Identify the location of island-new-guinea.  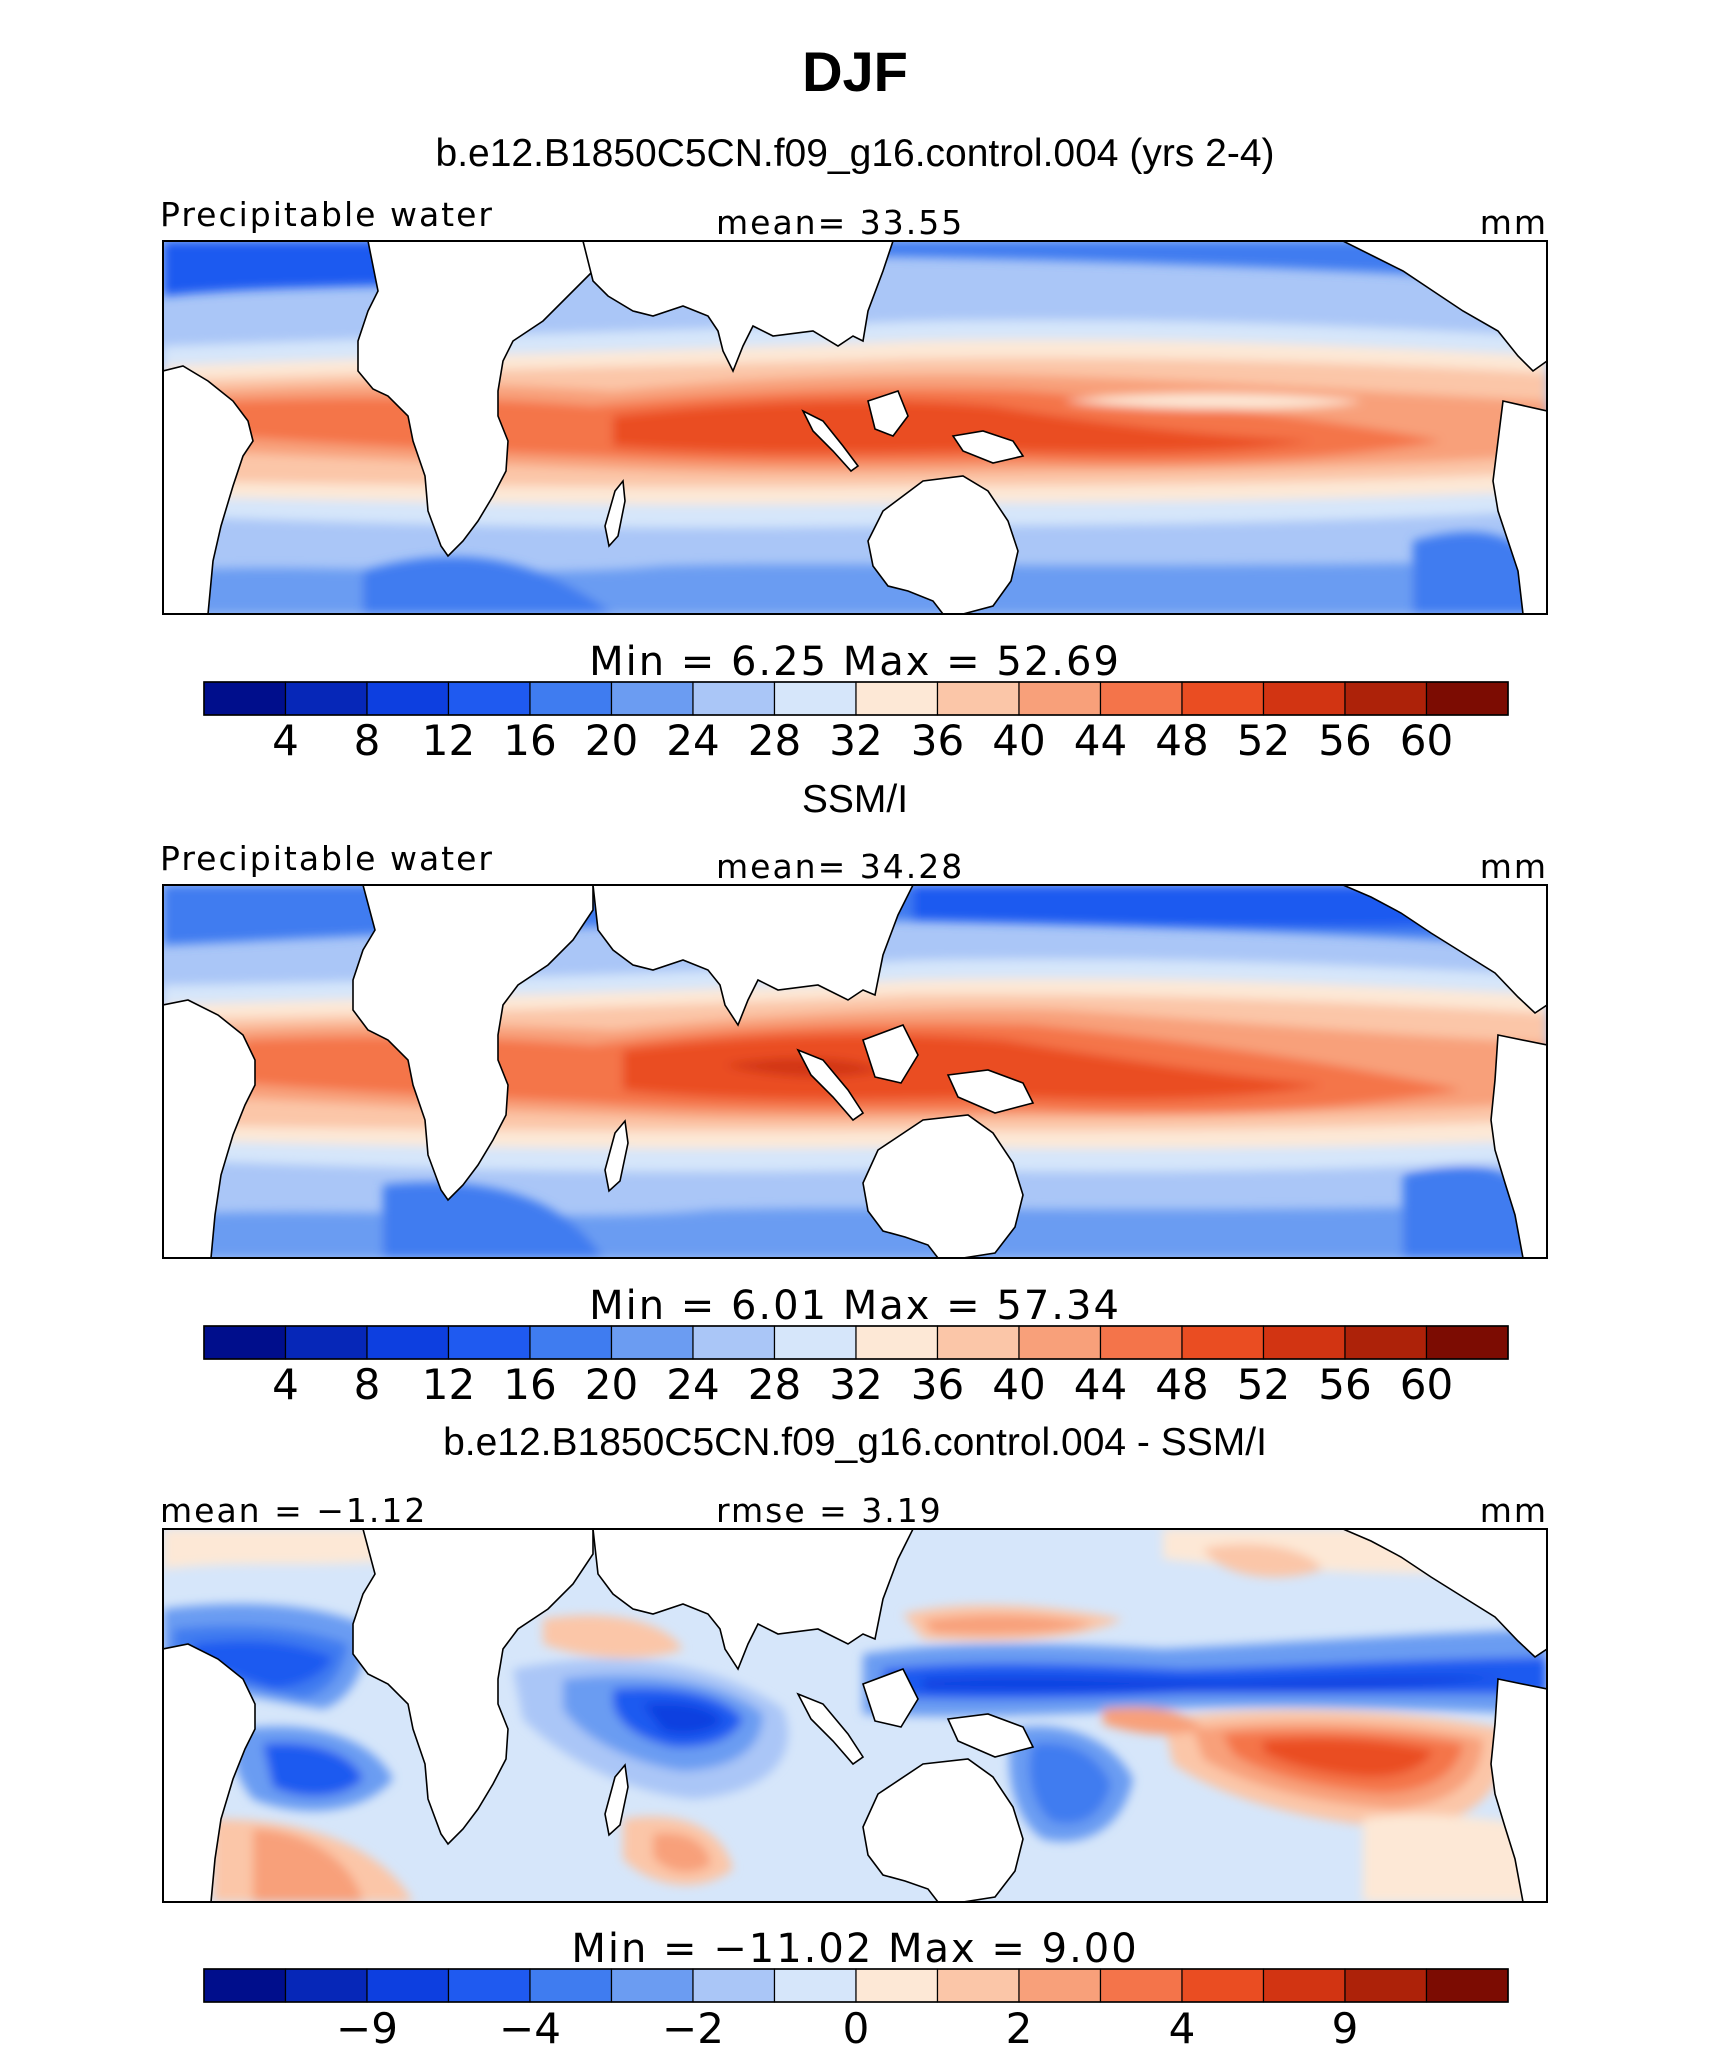
(990, 1091).